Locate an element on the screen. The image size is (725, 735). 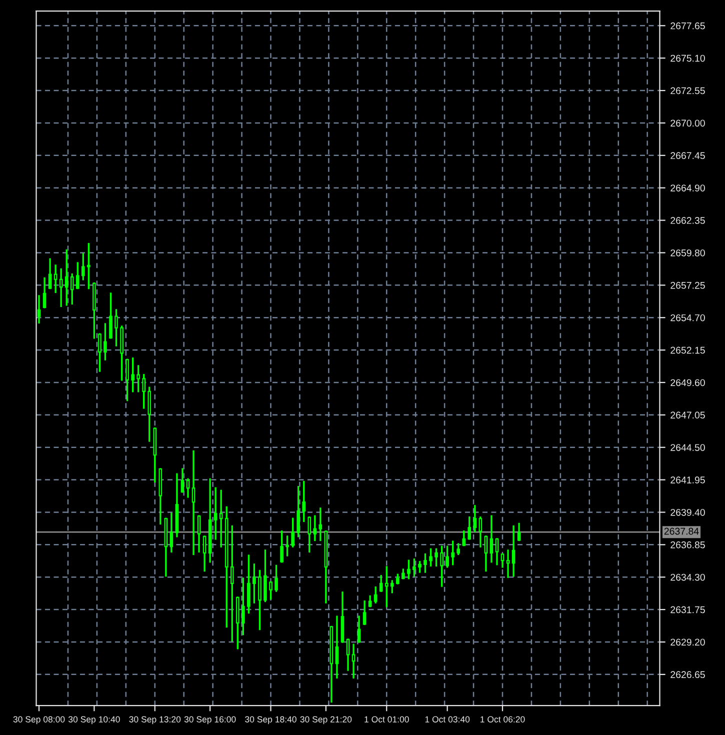
x-tick-label: 30 Sep 08:00 is located at coordinates (39, 720).